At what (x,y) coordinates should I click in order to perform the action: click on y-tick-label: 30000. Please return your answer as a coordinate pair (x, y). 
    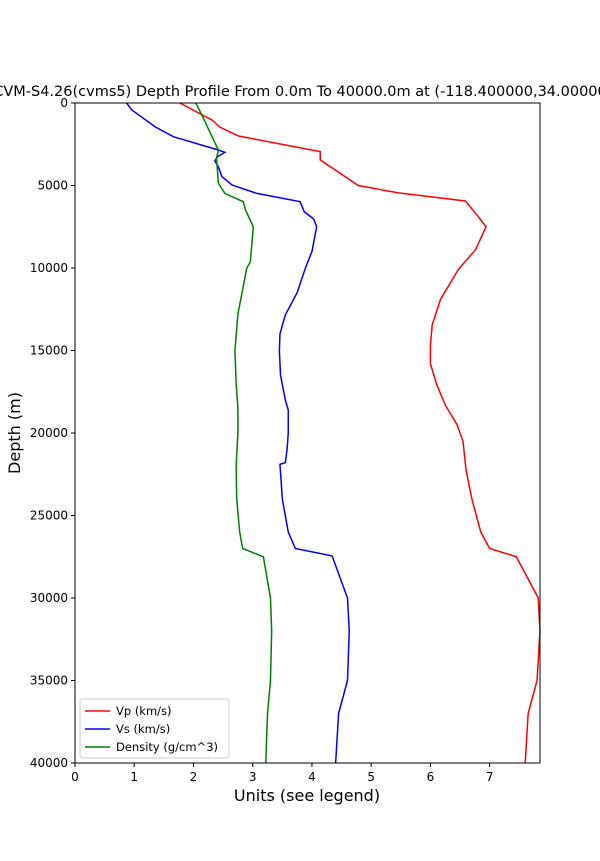
    Looking at the image, I should click on (49, 598).